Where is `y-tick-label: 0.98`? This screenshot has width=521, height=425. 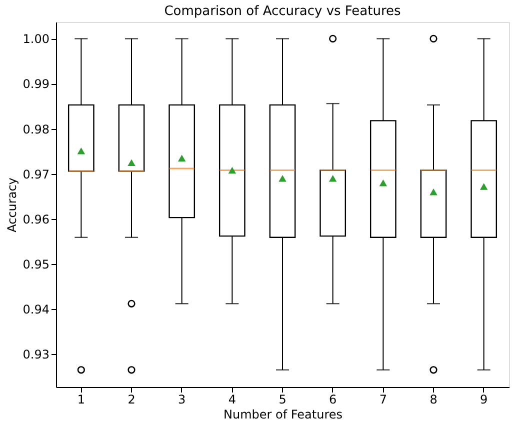
y-tick-label: 0.98 is located at coordinates (36, 129).